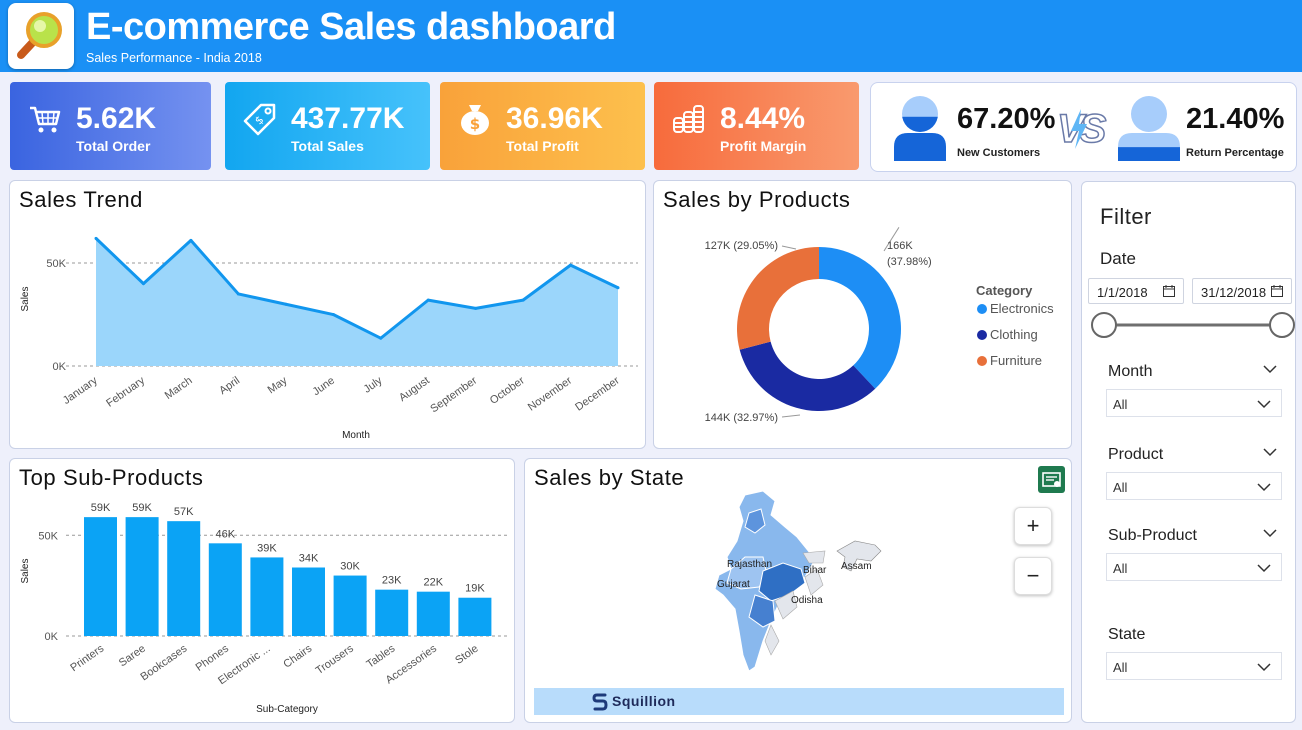 Image resolution: width=1302 pixels, height=730 pixels. Describe the element at coordinates (1104, 325) in the screenshot. I see `slider-start-handle` at that location.